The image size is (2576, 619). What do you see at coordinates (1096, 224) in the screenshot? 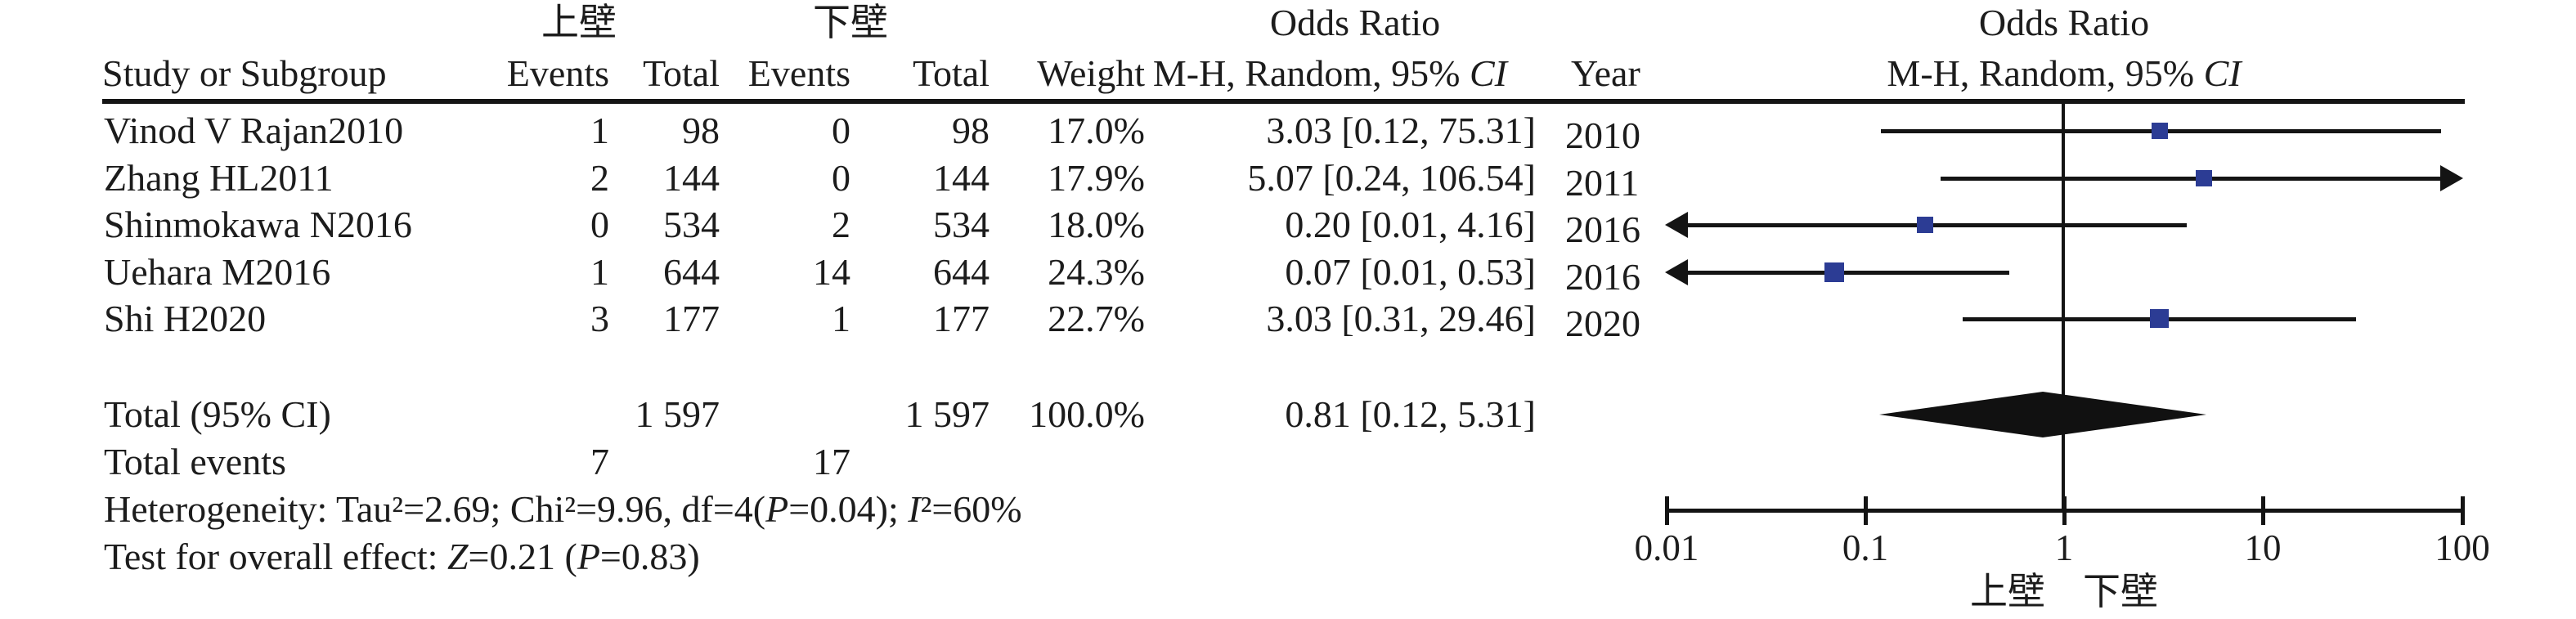
I see `weight-cell: 18.0%` at bounding box center [1096, 224].